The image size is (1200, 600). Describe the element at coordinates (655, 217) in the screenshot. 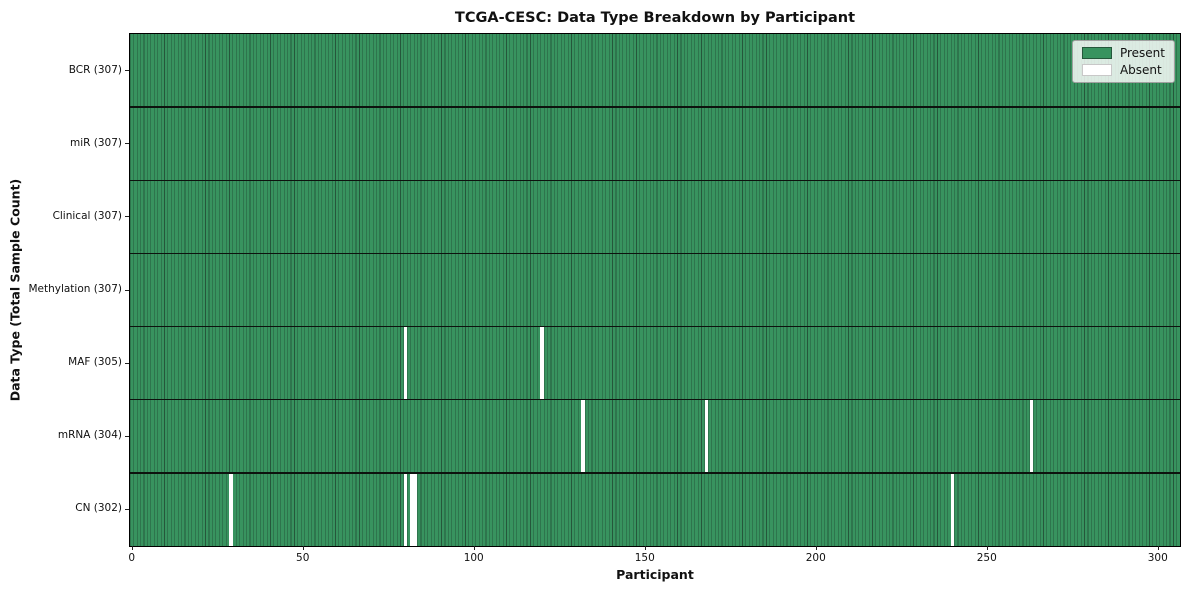

I see `heatmap-row-clinical` at that location.